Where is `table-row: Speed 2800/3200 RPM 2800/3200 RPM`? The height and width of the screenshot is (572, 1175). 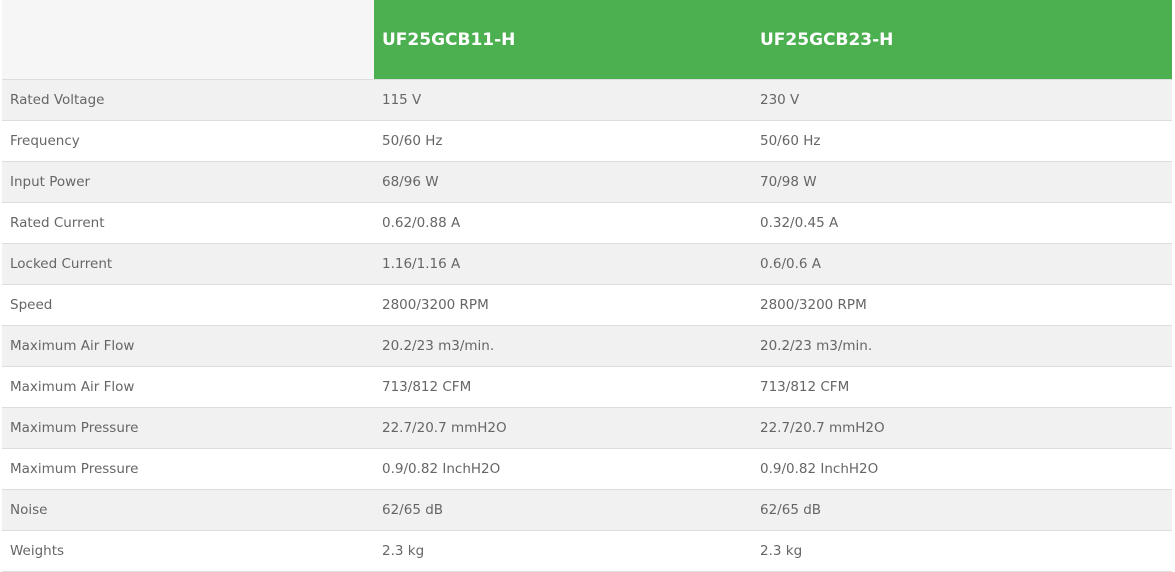
table-row: Speed 2800/3200 RPM 2800/3200 RPM is located at coordinates (587, 305).